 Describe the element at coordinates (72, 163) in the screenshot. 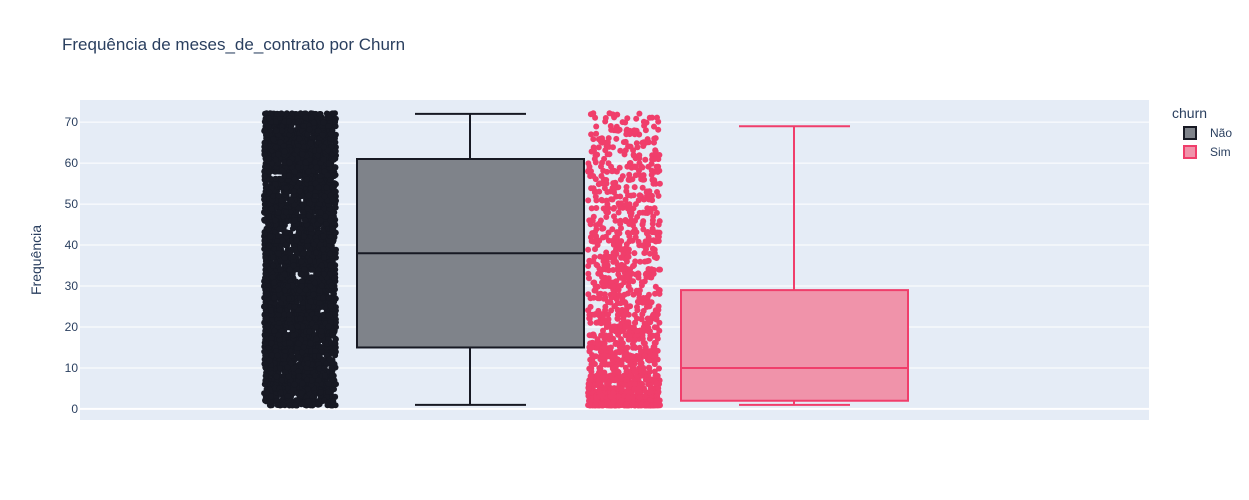

I see `y-tick-label: 60` at that location.